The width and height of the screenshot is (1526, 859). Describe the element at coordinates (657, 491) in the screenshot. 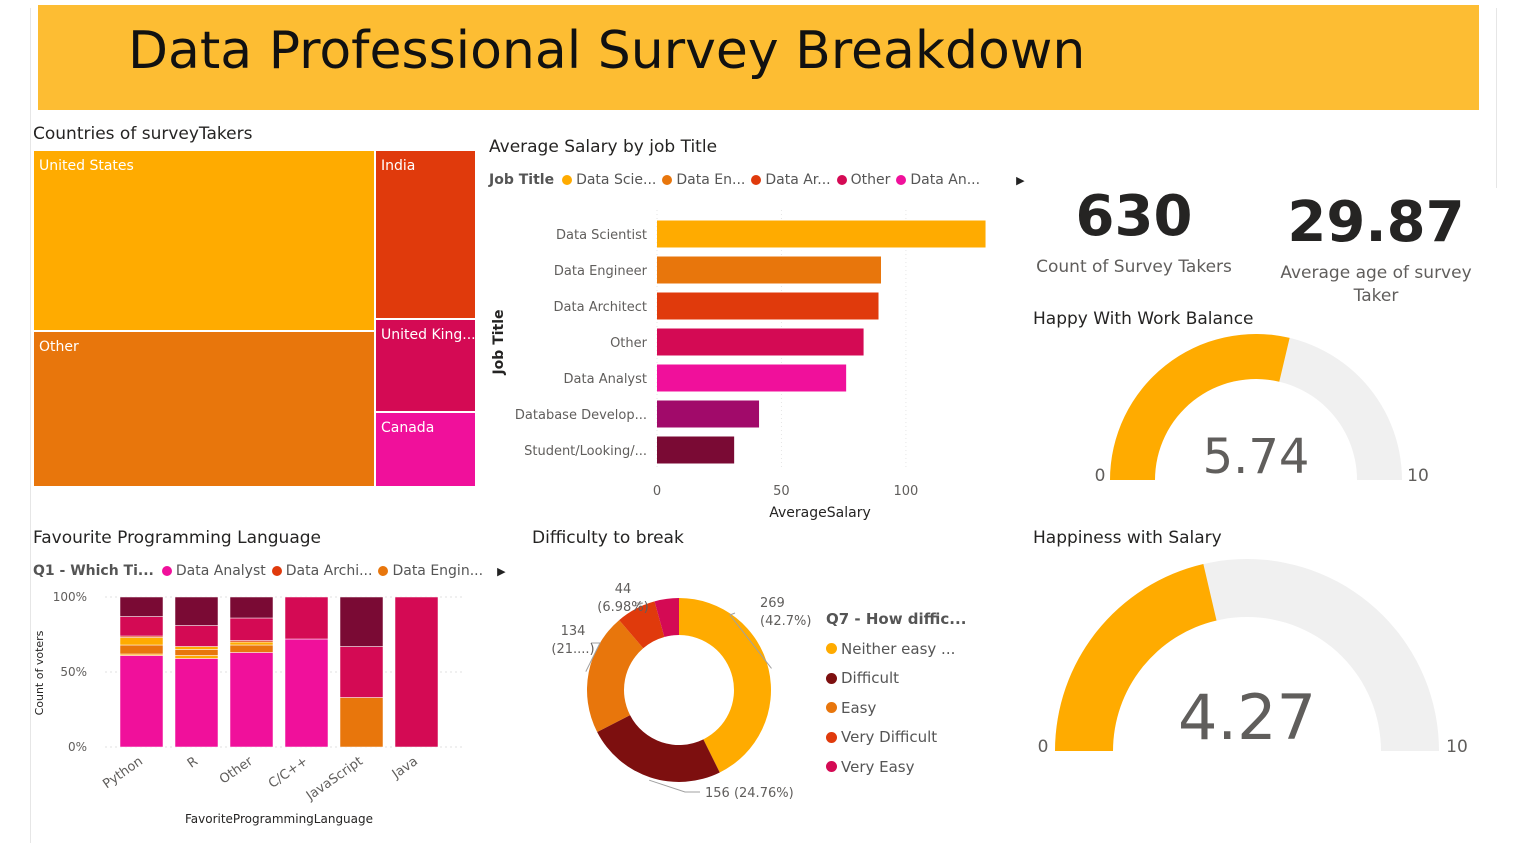

I see `x-tick-label: 0` at that location.